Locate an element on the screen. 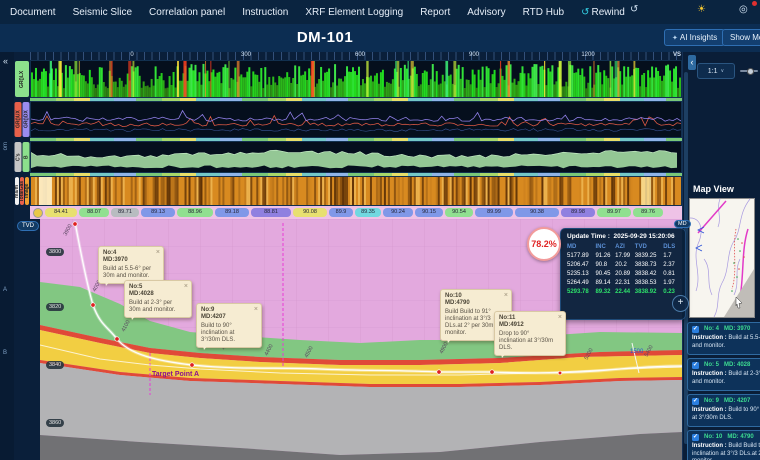 The image size is (760, 460). azimuth-pill: 89.9 is located at coordinates (341, 212).